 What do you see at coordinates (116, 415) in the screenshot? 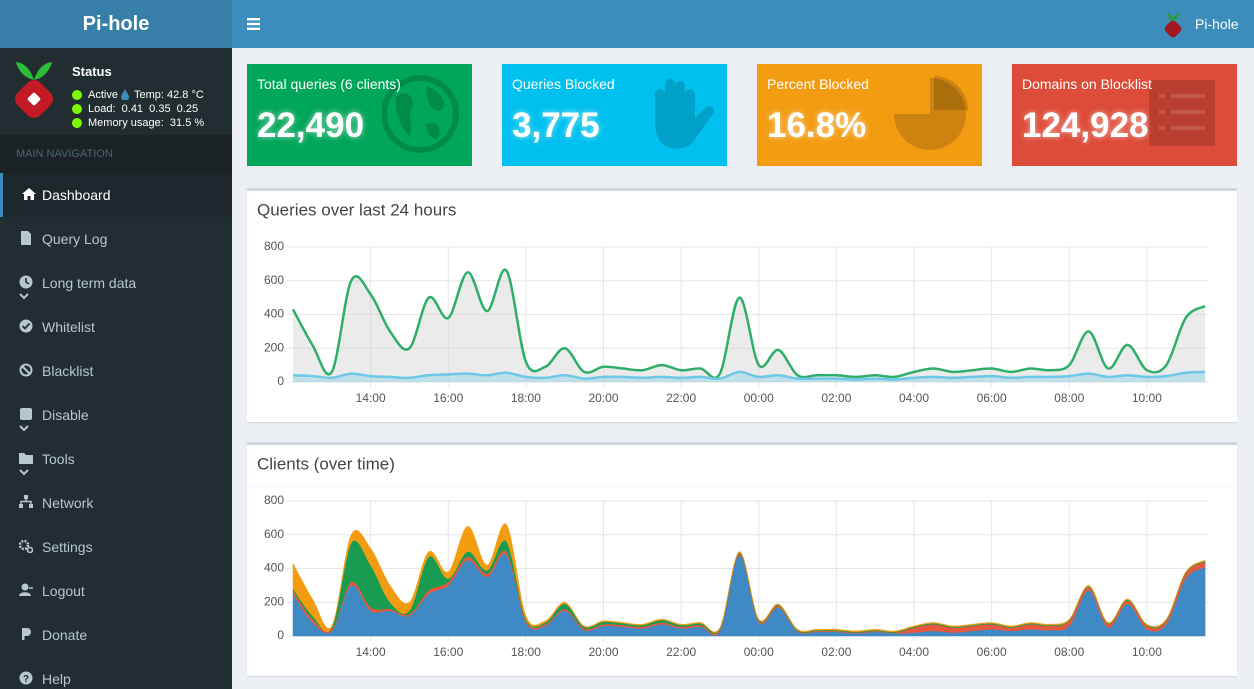
I see `nav-item: Disable` at bounding box center [116, 415].